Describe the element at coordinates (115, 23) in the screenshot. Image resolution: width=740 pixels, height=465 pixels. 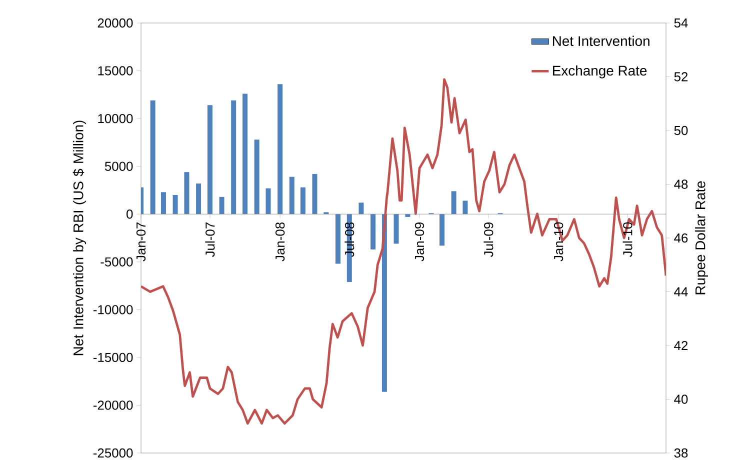
I see `y-tick-label: 20000` at that location.